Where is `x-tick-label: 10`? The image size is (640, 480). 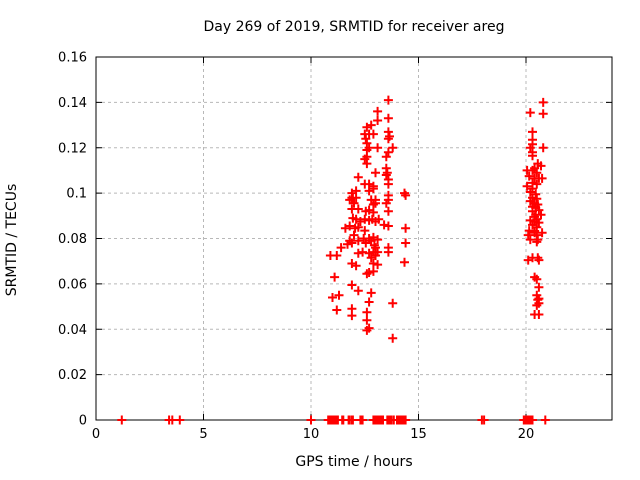 x-tick-label: 10 is located at coordinates (311, 434).